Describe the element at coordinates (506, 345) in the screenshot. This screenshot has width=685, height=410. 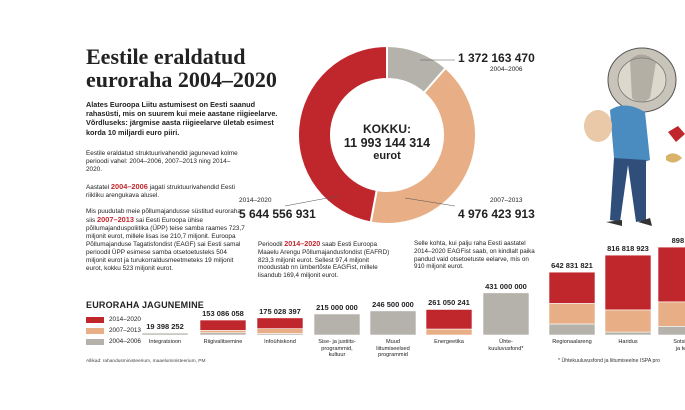
I see `bar-category-label: Ühte-kuuluvusfond*` at that location.